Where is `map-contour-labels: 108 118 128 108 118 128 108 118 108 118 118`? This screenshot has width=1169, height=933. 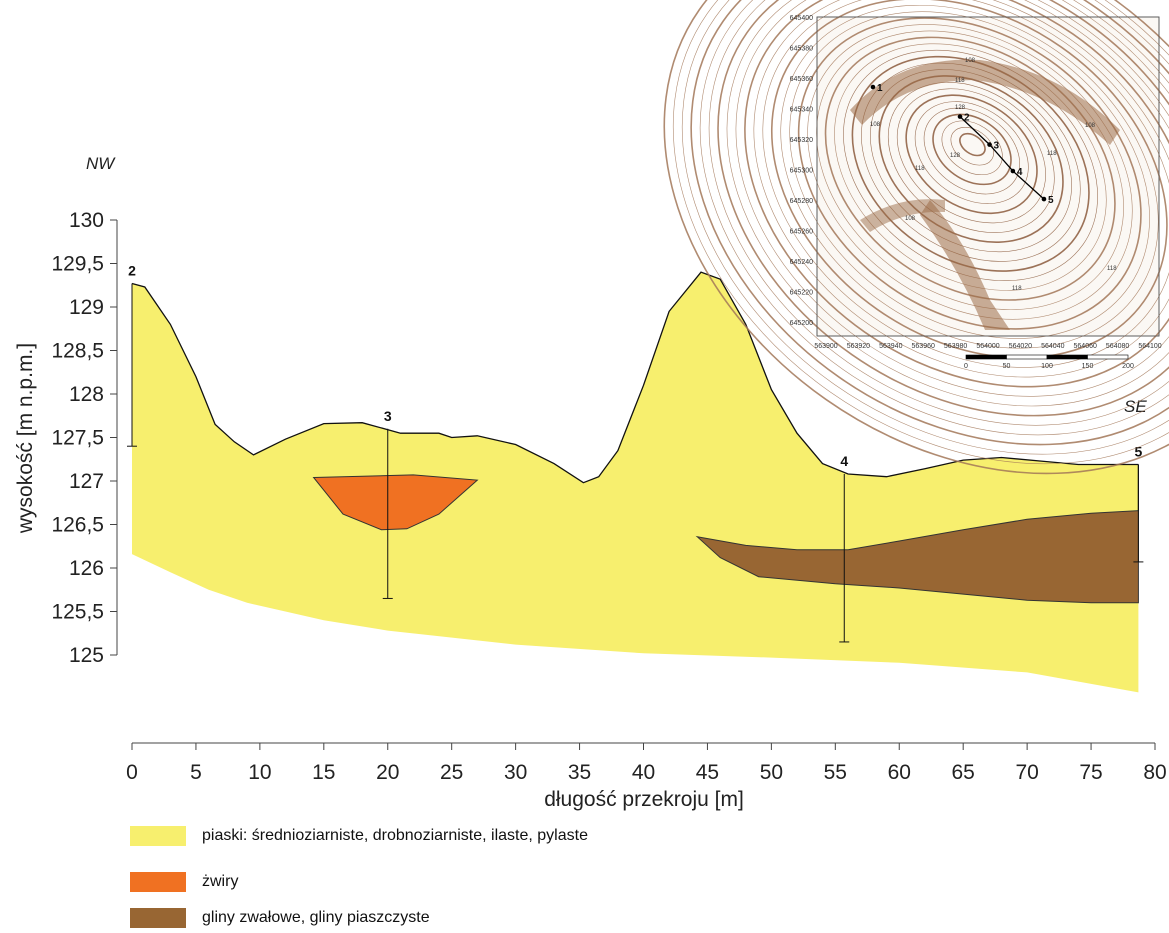
map-contour-labels: 108 118 128 108 118 128 108 118 108 118 118 is located at coordinates (993, 175).